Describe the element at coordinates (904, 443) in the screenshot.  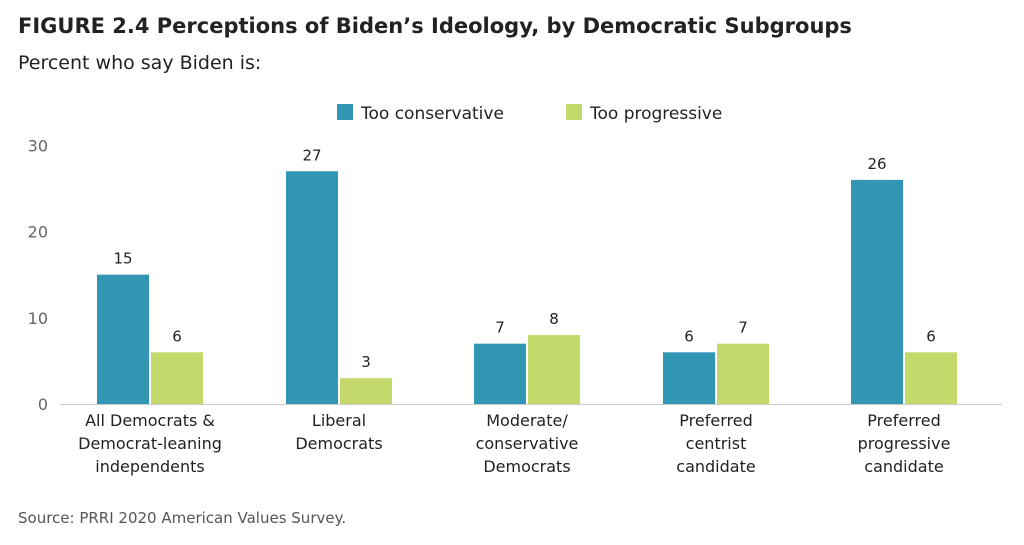
I see `category-label: Preferred progressive candidate` at that location.